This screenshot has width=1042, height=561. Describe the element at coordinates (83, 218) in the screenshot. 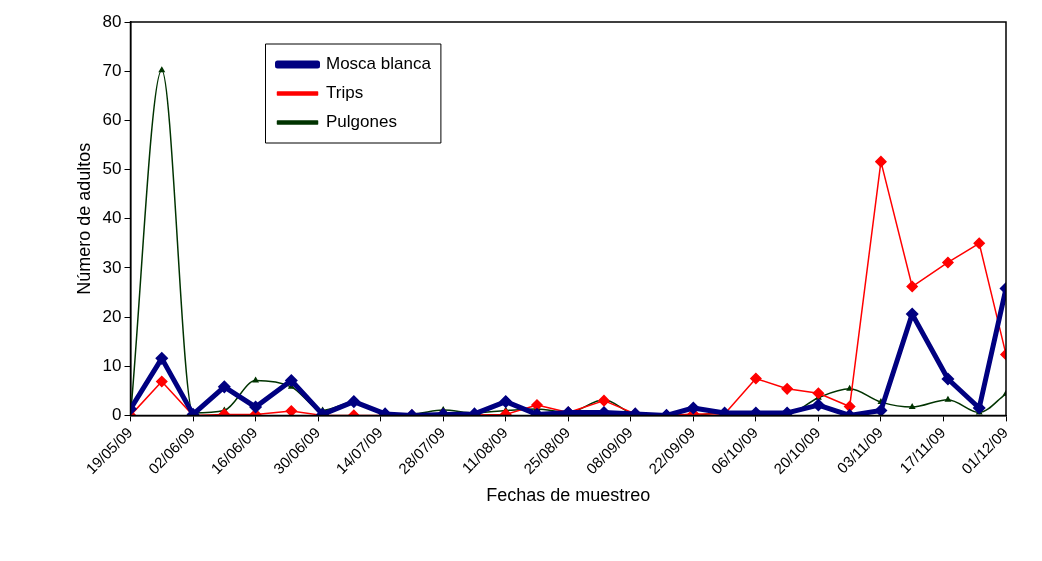

I see `y-axis-title: Número de adultos` at that location.